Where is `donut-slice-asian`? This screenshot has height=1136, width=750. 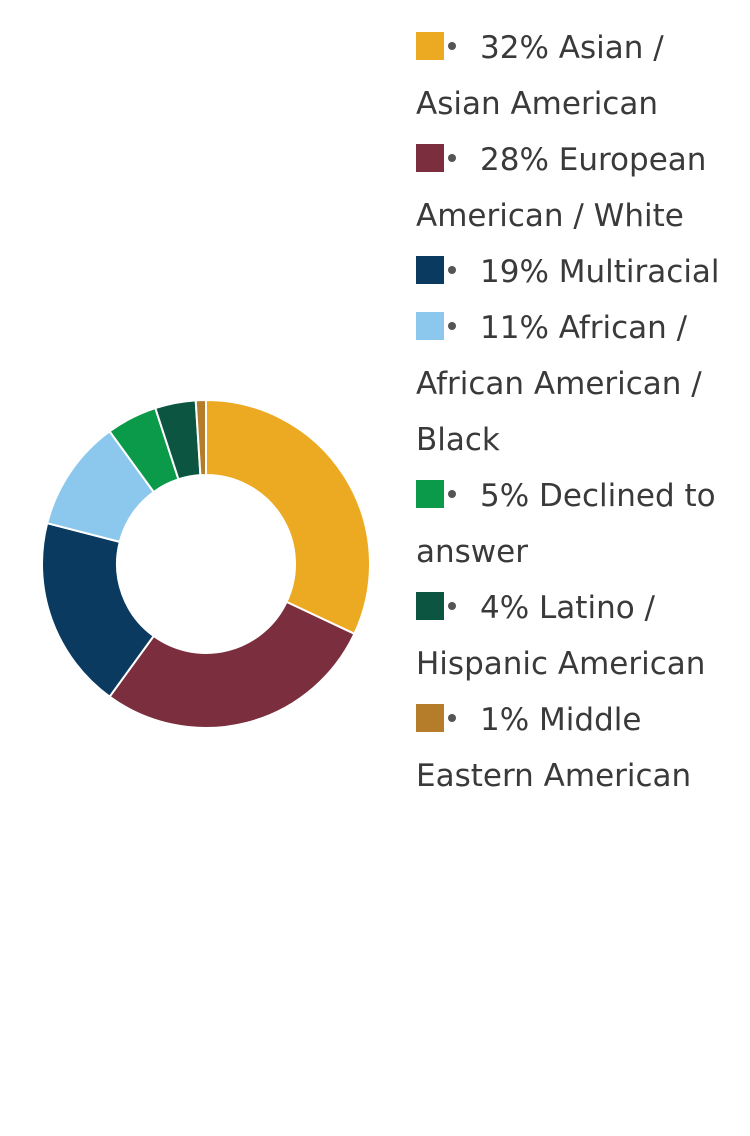 donut-slice-asian is located at coordinates (288, 517).